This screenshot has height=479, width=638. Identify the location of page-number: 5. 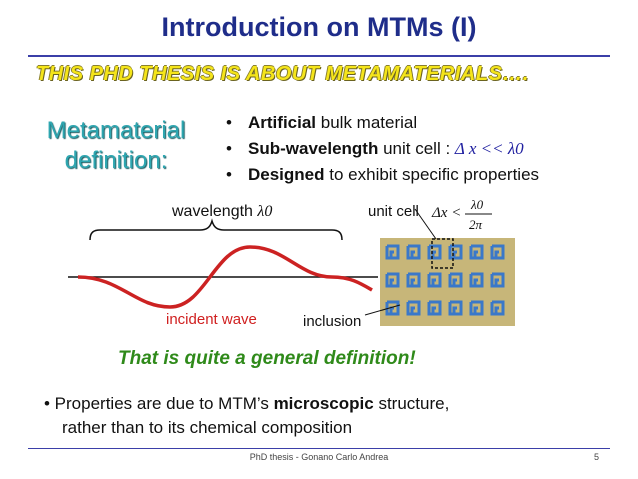
(597, 457).